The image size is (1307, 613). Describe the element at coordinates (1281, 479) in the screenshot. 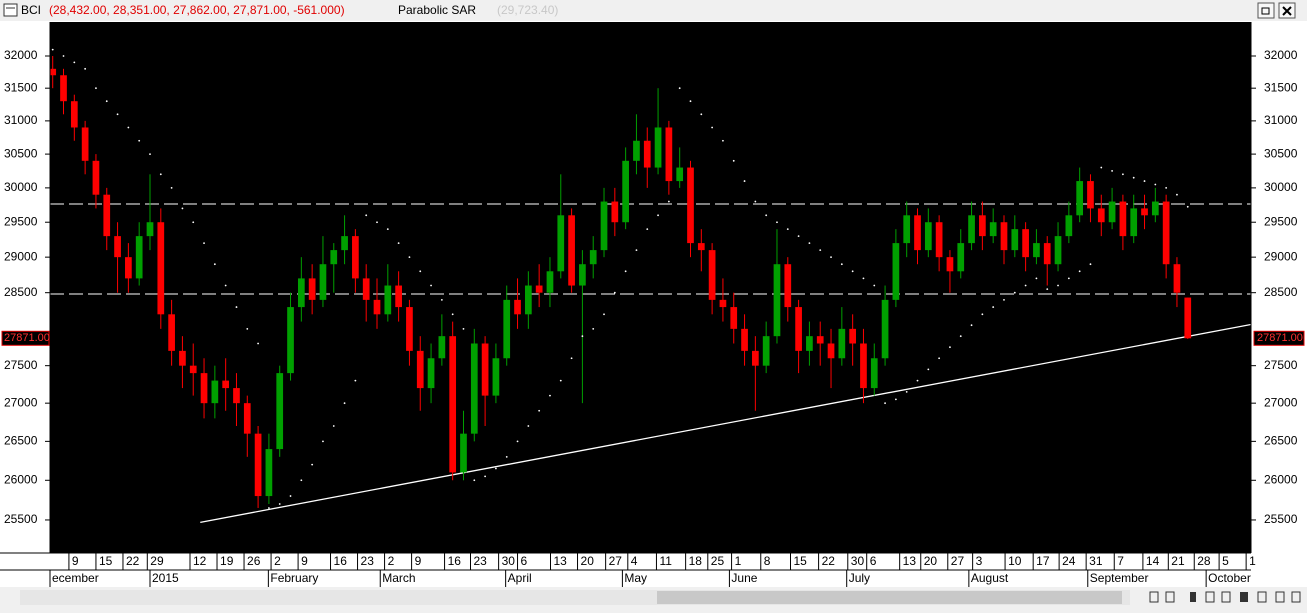

I see `y2-tick-label: 26000` at that location.